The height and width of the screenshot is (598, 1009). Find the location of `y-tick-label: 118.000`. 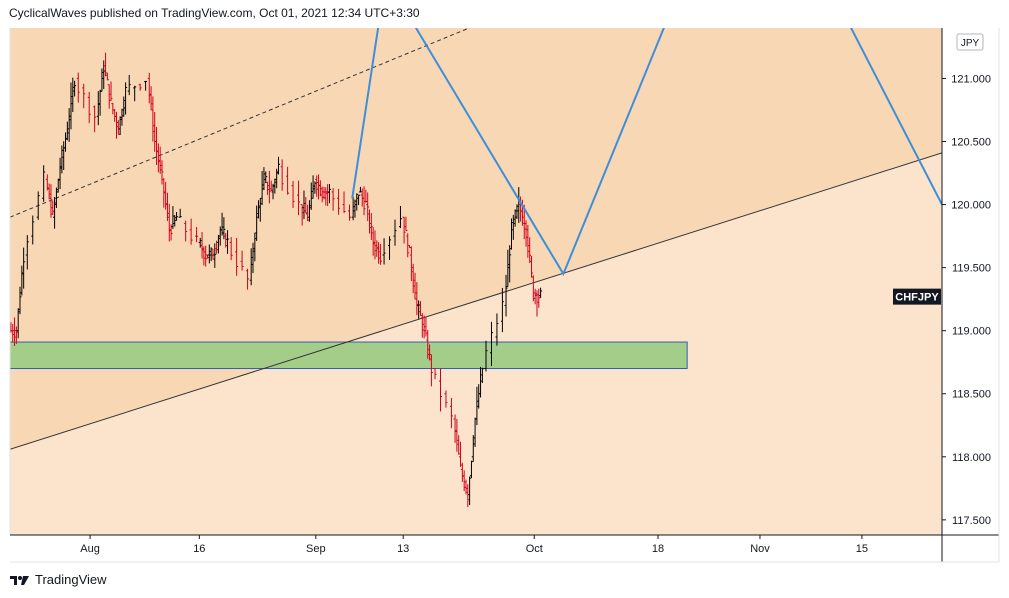

y-tick-label: 118.000 is located at coordinates (971, 458).